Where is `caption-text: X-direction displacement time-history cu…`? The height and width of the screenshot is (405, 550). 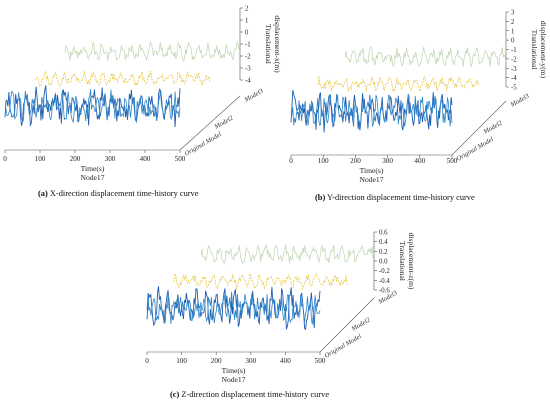
caption-text: X-direction displacement time-history cu… is located at coordinates (123, 193).